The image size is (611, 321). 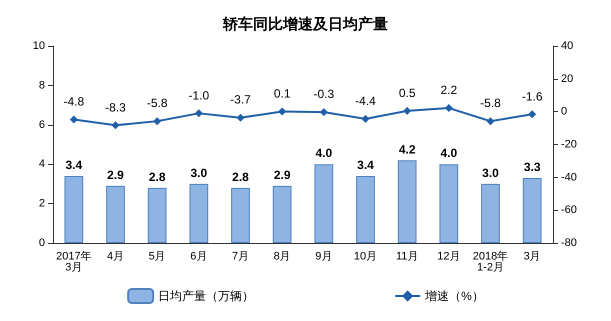 What do you see at coordinates (305, 24) in the screenshot?
I see `chart-title: 轿车同比增速及日均产量` at bounding box center [305, 24].